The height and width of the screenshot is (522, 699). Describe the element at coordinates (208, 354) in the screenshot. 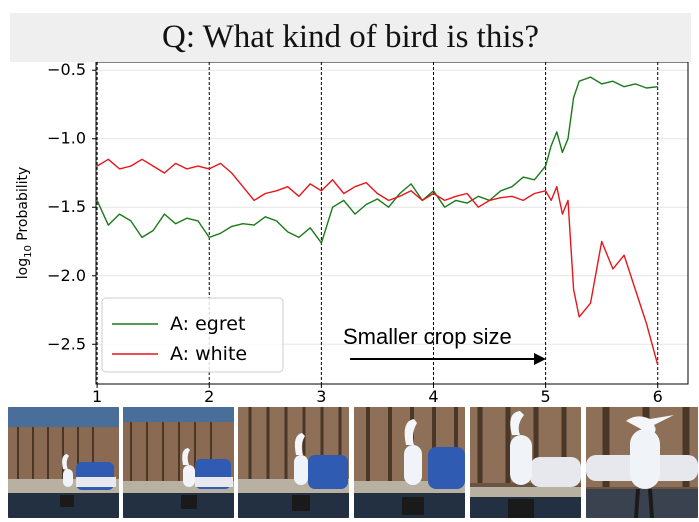

I see `legend-label: A: white` at that location.